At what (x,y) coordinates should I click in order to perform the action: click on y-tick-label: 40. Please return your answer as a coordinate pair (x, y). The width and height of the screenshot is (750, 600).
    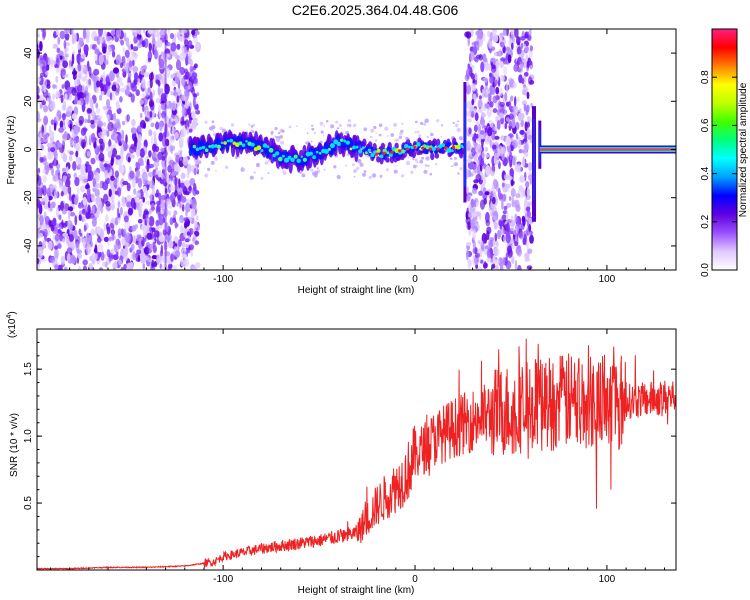
    Looking at the image, I should click on (28, 53).